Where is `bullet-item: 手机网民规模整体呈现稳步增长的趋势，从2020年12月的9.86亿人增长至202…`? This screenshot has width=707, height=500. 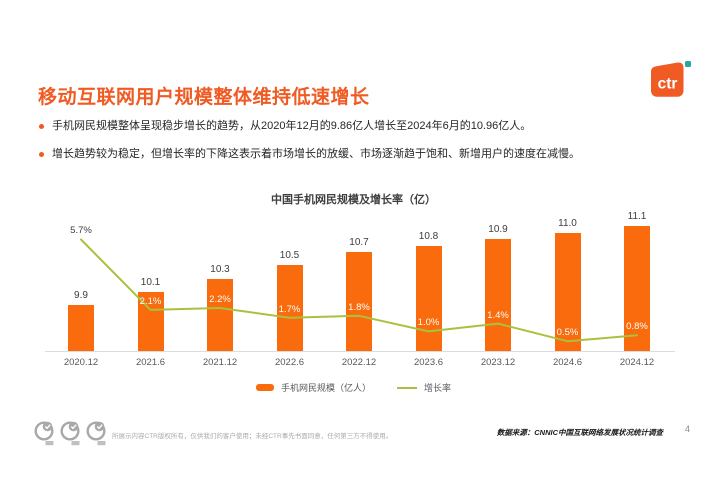
bullet-item: 手机网民规模整体呈现稳步增长的趋势，从2020年12月的9.86亿人增长至202… is located at coordinates (309, 126).